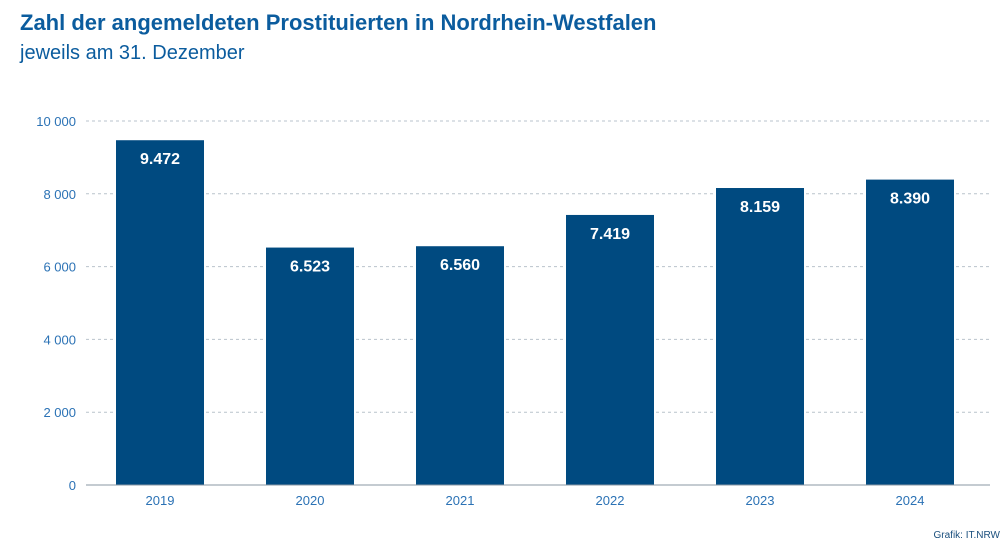 Image resolution: width=1000 pixels, height=546 pixels. I want to click on x-tick-label: 2019, so click(160, 500).